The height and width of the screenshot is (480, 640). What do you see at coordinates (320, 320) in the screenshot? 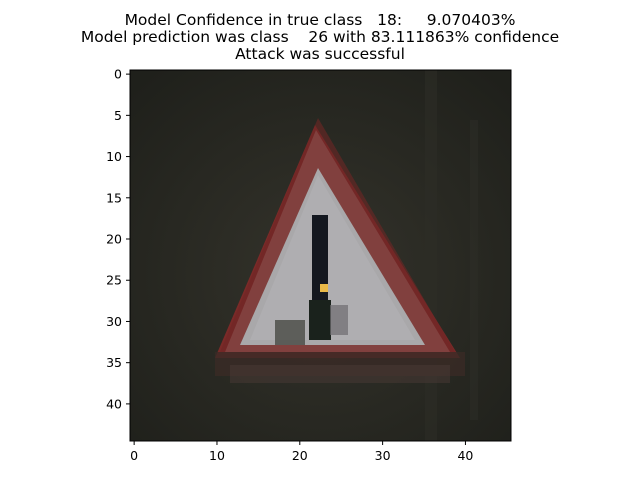
I see `exclamation-dot` at bounding box center [320, 320].